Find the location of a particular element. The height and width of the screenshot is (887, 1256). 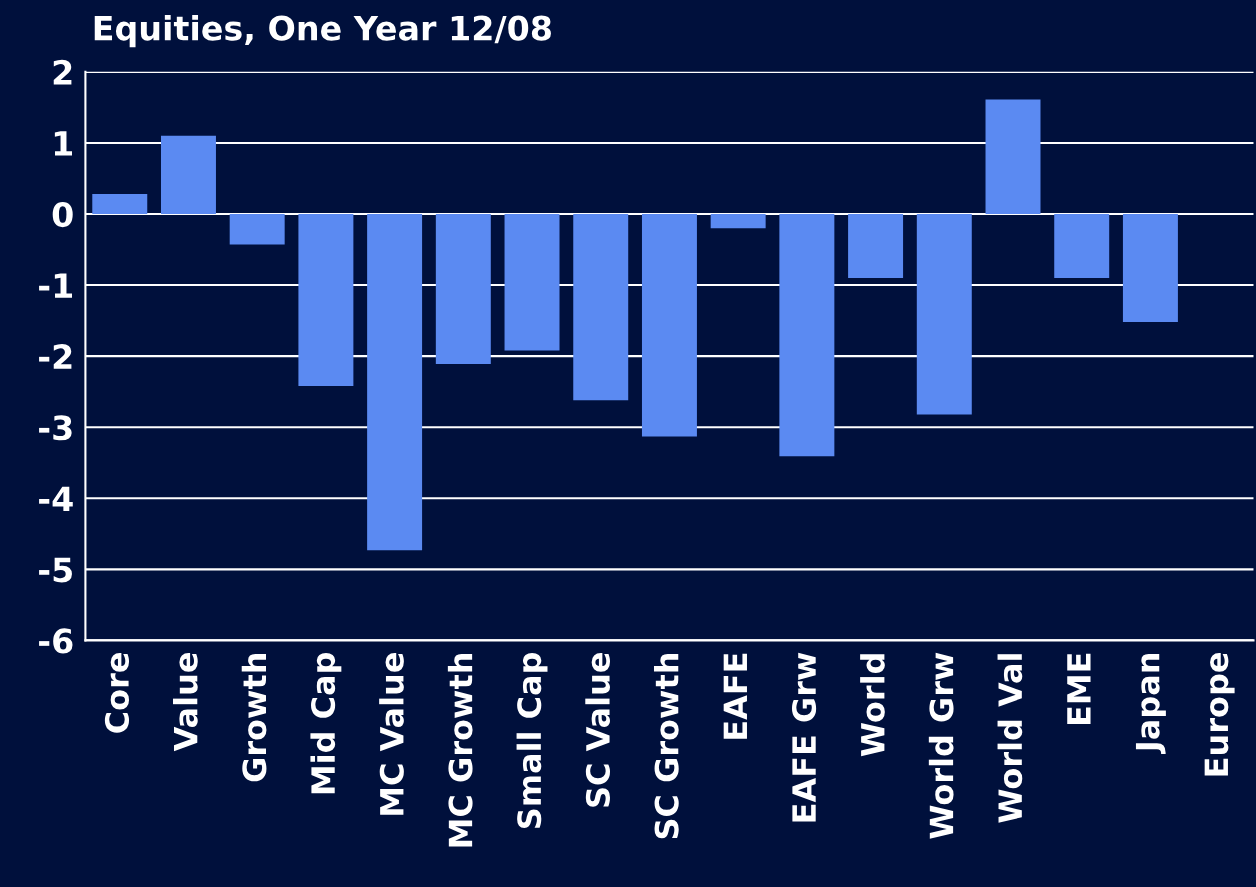

x-tick-label: Small Cap is located at coordinates (532, 740).